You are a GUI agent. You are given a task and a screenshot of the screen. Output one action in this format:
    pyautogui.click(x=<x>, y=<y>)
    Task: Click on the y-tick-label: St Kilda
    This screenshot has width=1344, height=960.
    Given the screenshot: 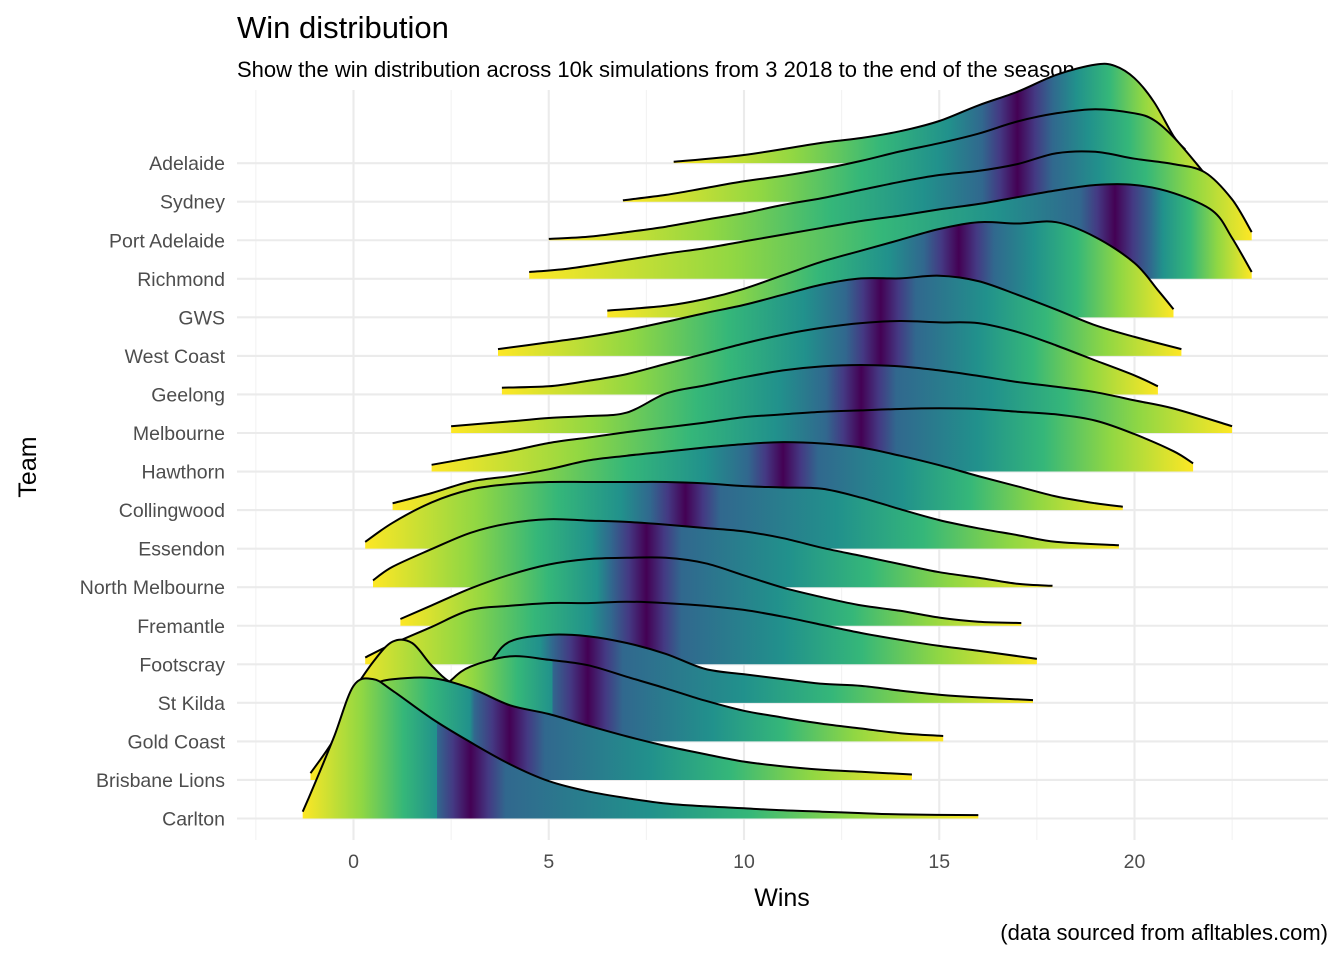 What is the action you would take?
    pyautogui.click(x=191, y=704)
    